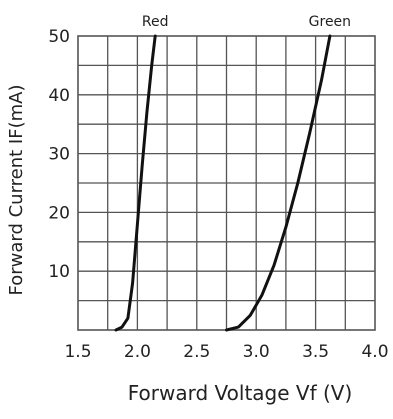 This screenshot has height=419, width=393. Describe the element at coordinates (135, 183) in the screenshot. I see `series-line-red` at that location.